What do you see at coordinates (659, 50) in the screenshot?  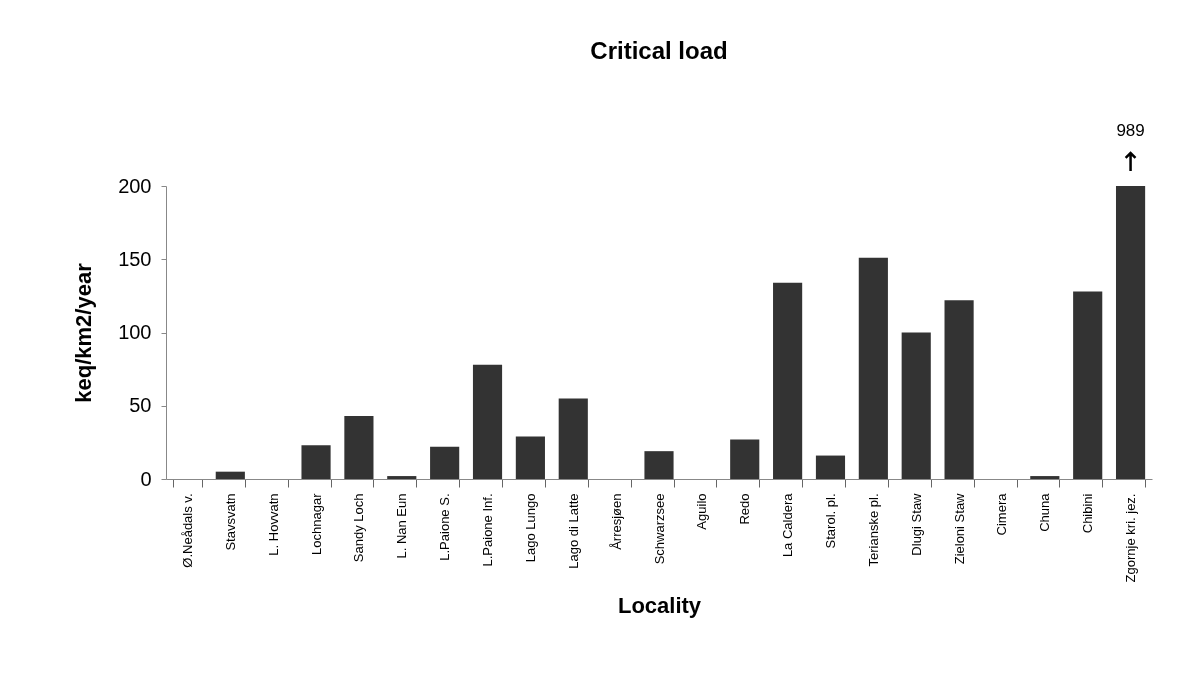 I see `chart-title: Critical load` at bounding box center [659, 50].